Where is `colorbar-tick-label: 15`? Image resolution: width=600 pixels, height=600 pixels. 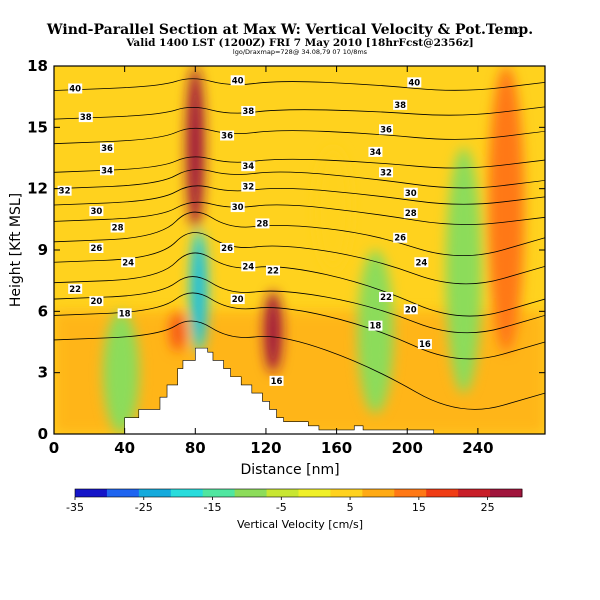
colorbar-tick-label: 15 is located at coordinates (419, 507).